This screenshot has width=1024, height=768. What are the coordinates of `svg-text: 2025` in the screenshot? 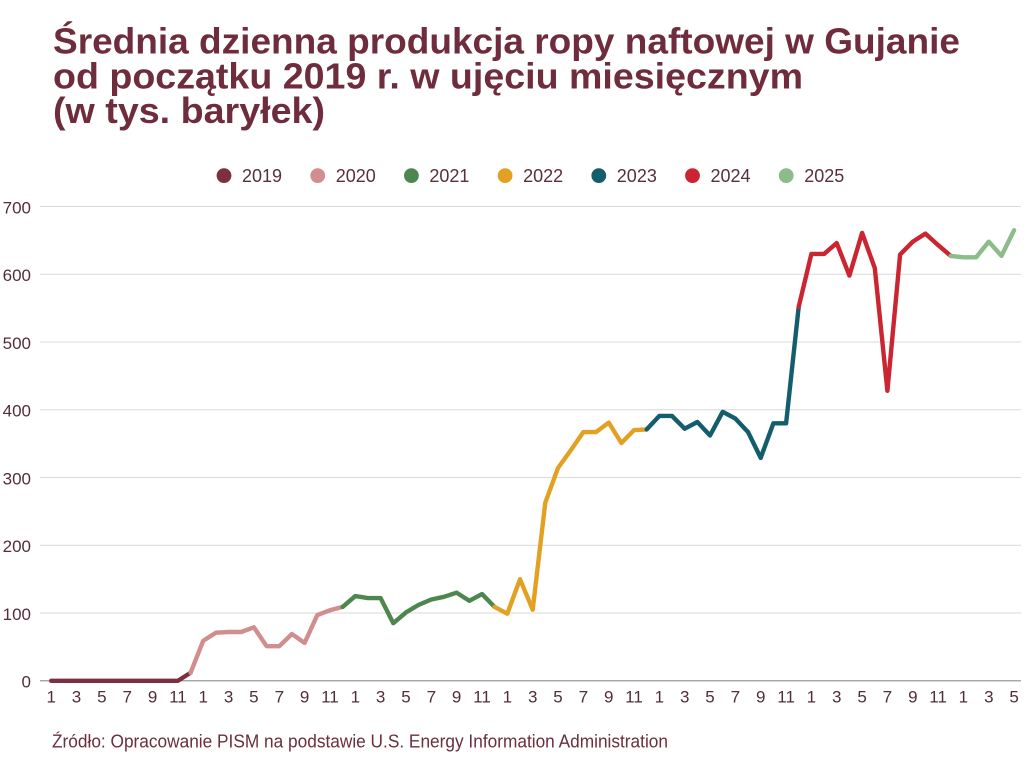 It's located at (824, 176).